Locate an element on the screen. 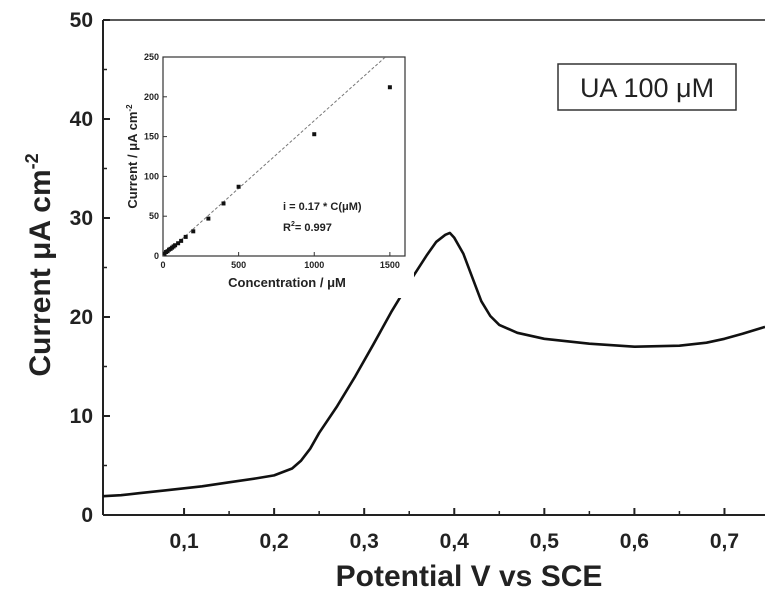 This screenshot has width=765, height=591. y-tick-label: 0 is located at coordinates (87, 515).